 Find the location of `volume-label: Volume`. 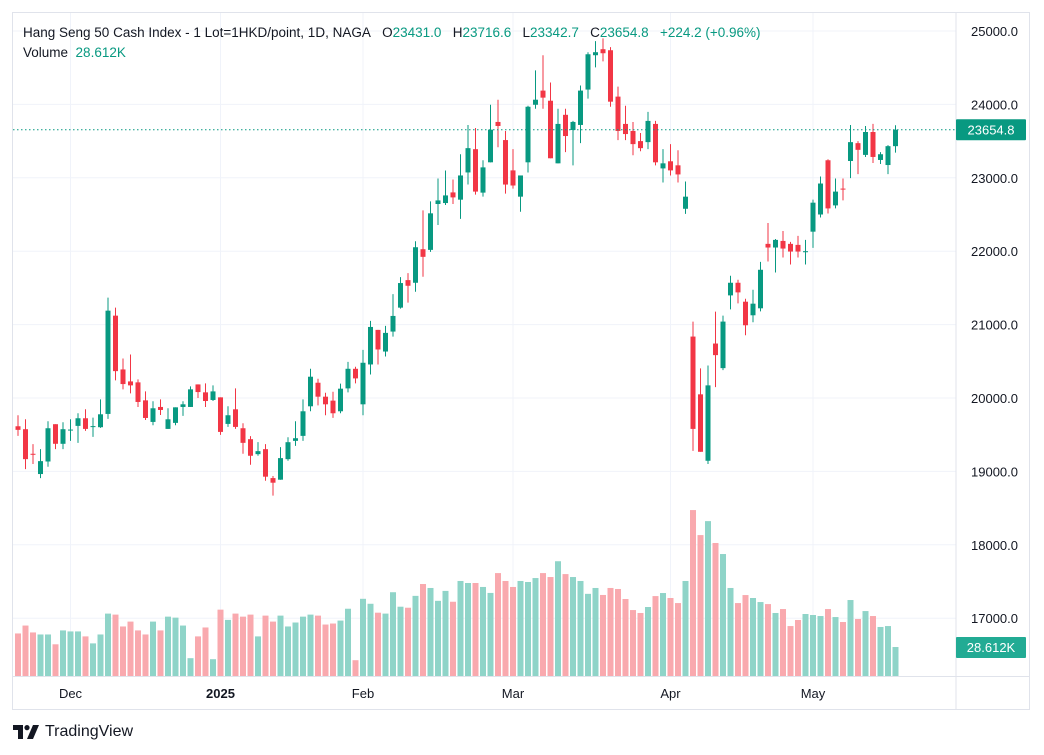

volume-label: Volume is located at coordinates (46, 52).